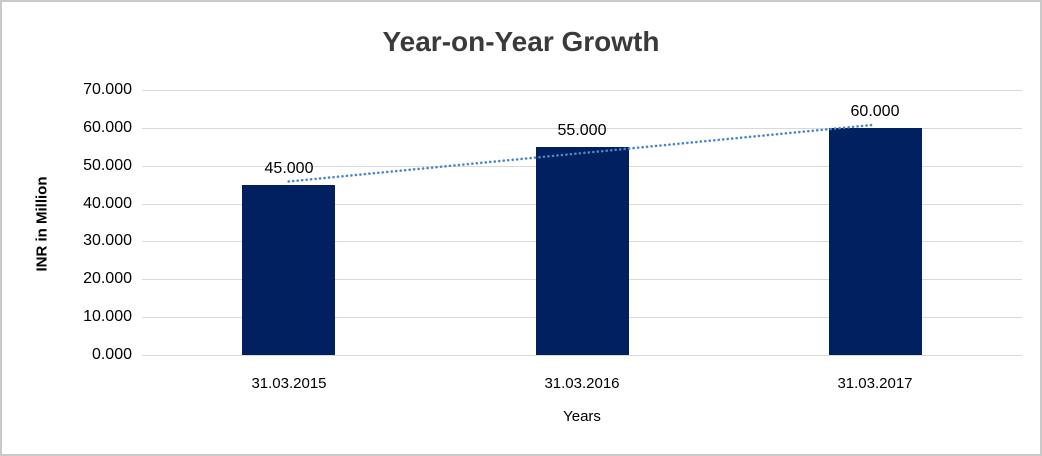 This screenshot has width=1042, height=456. What do you see at coordinates (107, 278) in the screenshot?
I see `y-tick-label: 20.000` at bounding box center [107, 278].